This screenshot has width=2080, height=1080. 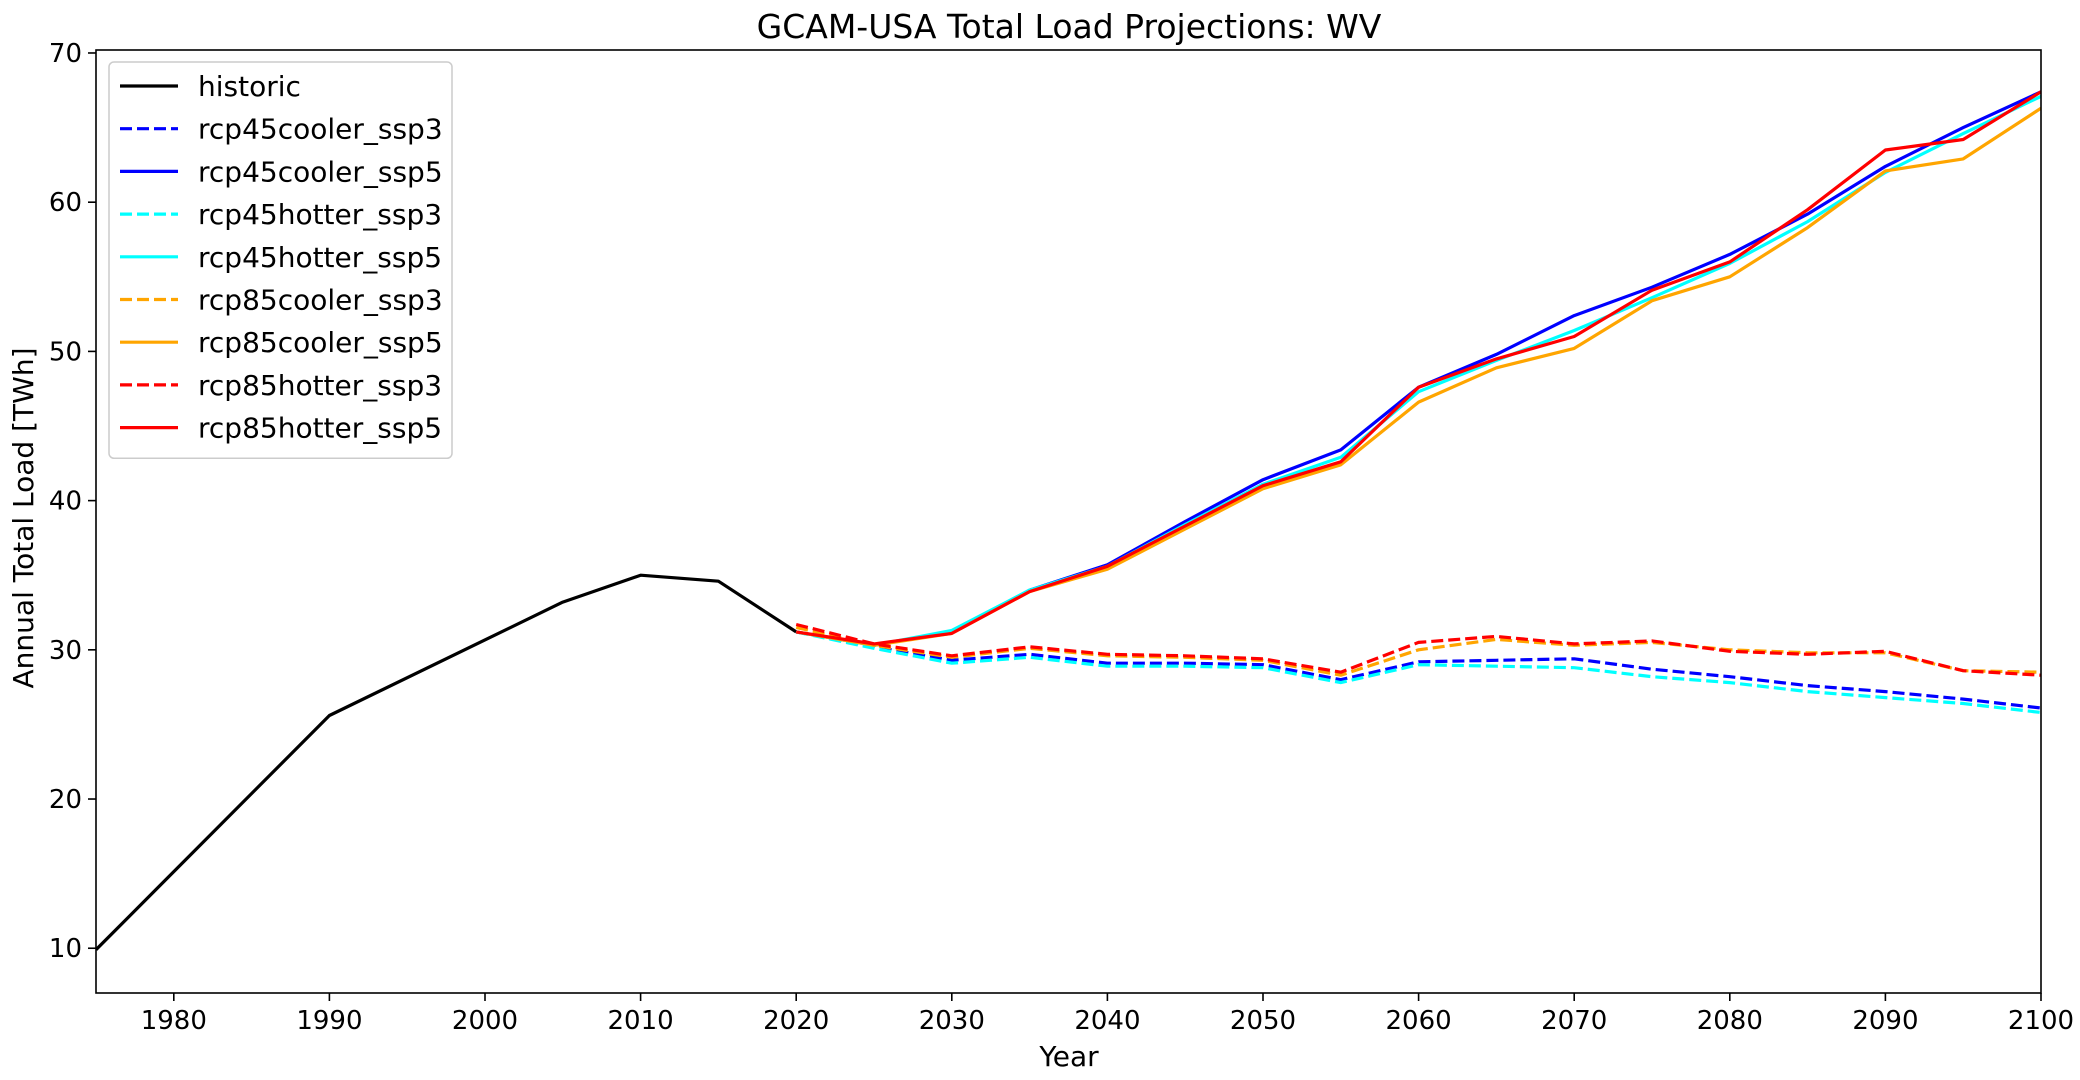 I want to click on x-tick-label: 2080, so click(x=1730, y=1021).